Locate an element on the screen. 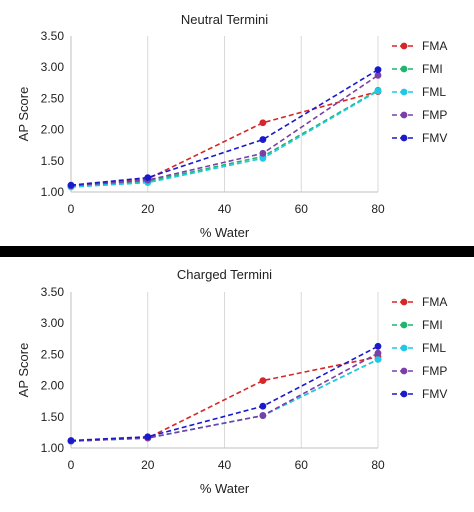 Image resolution: width=474 pixels, height=512 pixels. series-line-fml is located at coordinates (224, 400).